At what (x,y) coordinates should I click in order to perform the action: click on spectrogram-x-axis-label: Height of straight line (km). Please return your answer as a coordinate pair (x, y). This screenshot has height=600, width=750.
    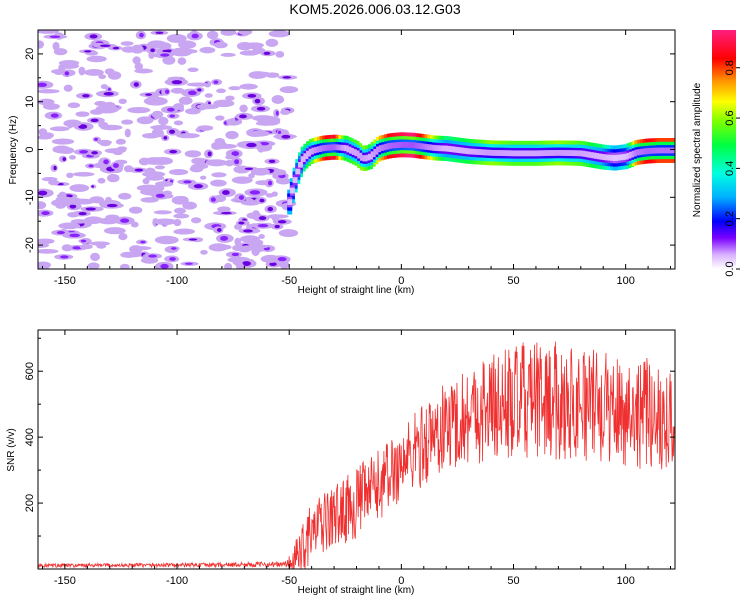
    Looking at the image, I should click on (356, 290).